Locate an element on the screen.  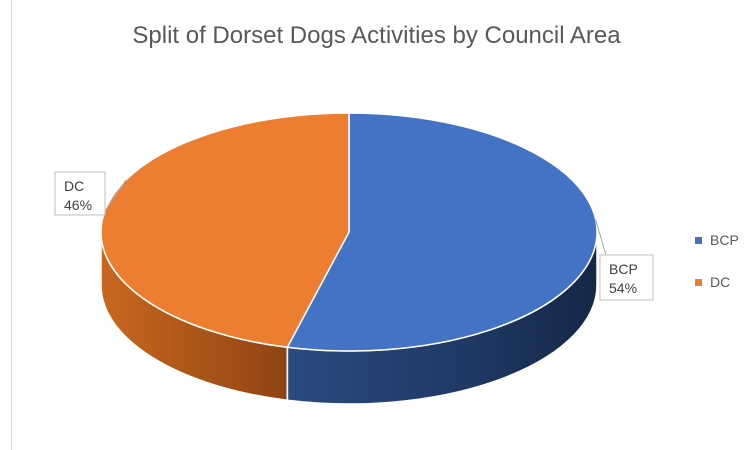
leader-line-bcp is located at coordinates (601, 237).